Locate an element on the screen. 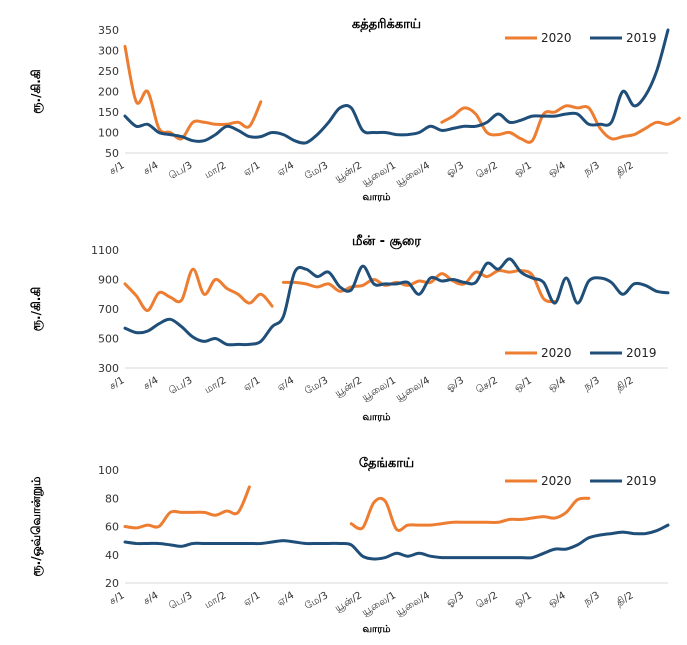 The height and width of the screenshot is (645, 687). y-tick-label: 200 is located at coordinates (108, 92).